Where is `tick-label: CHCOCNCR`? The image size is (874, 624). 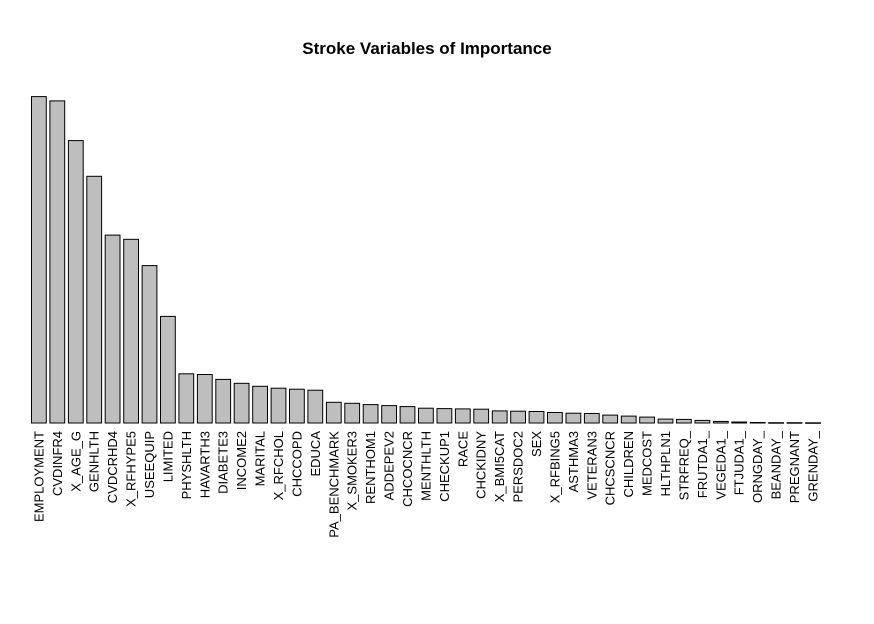 tick-label: CHCOCNCR is located at coordinates (407, 469).